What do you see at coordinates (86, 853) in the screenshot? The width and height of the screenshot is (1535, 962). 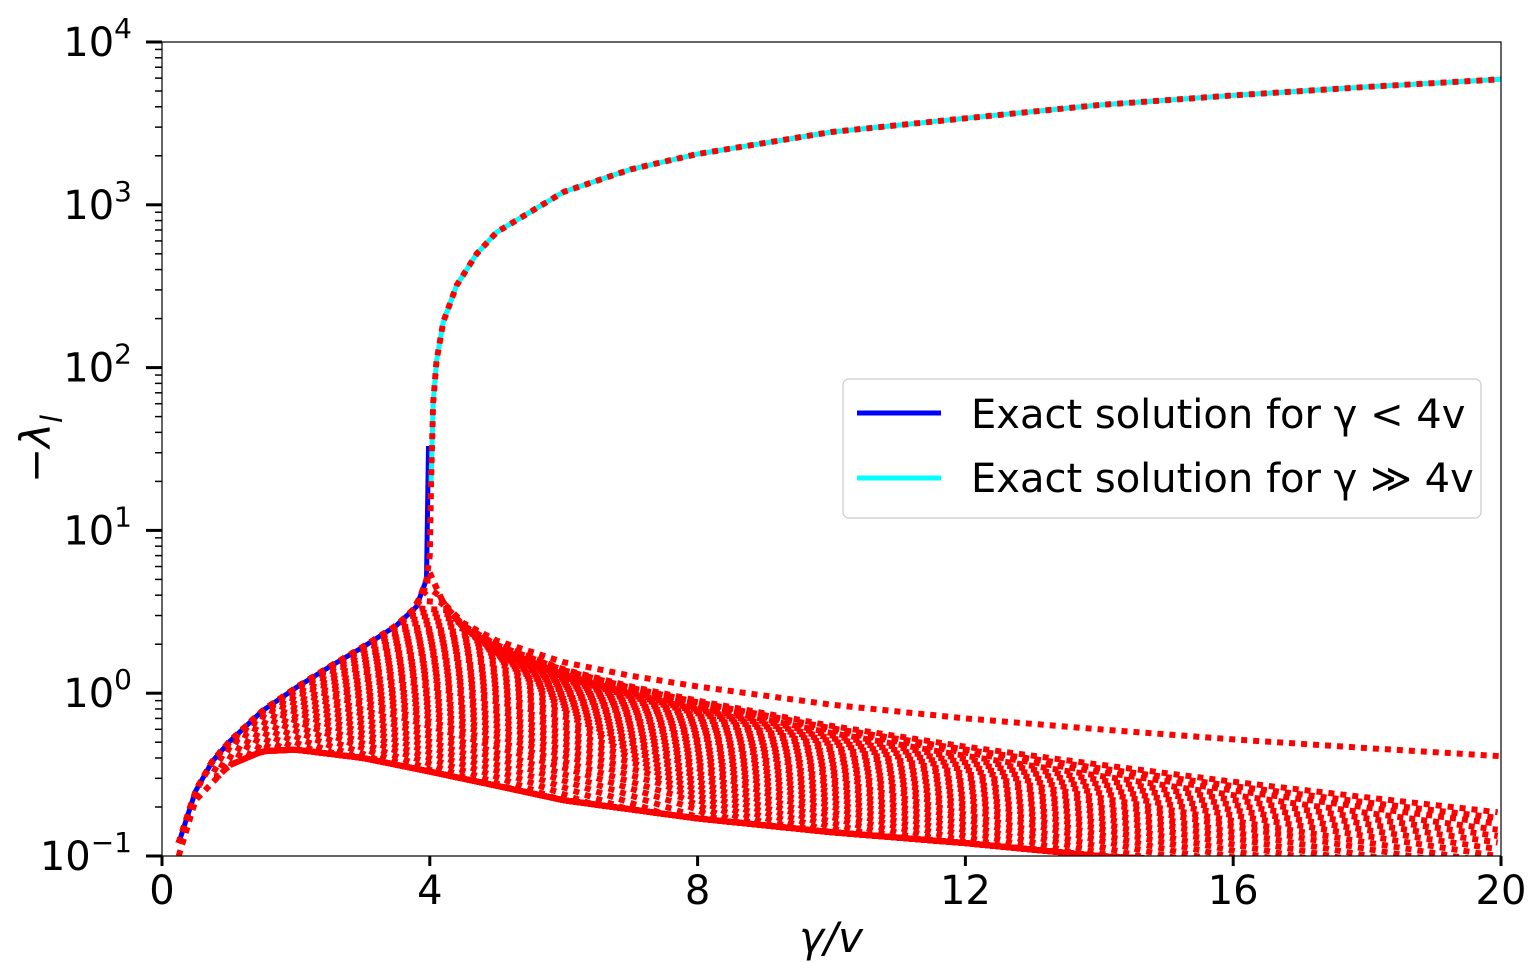 I see `y-tick-label: 10⁻¹` at bounding box center [86, 853].